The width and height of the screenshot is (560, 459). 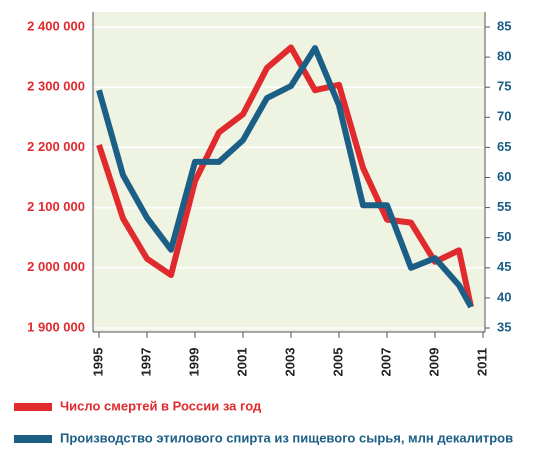 What do you see at coordinates (56, 86) in the screenshot?
I see `y-tick-label: 2 300 000` at bounding box center [56, 86].